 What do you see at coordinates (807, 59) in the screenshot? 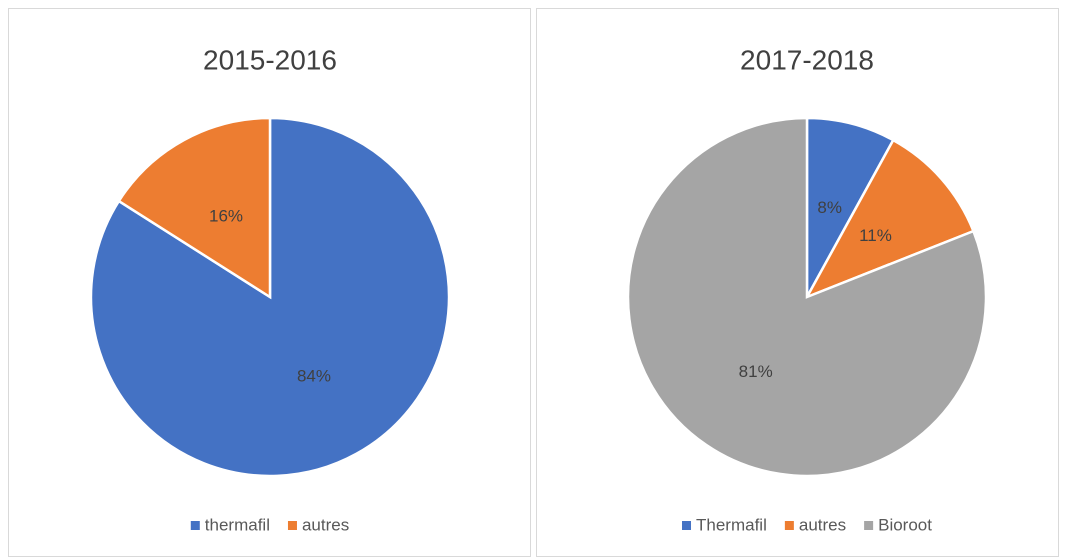
I see `chart-title: 2017-2018` at bounding box center [807, 59].